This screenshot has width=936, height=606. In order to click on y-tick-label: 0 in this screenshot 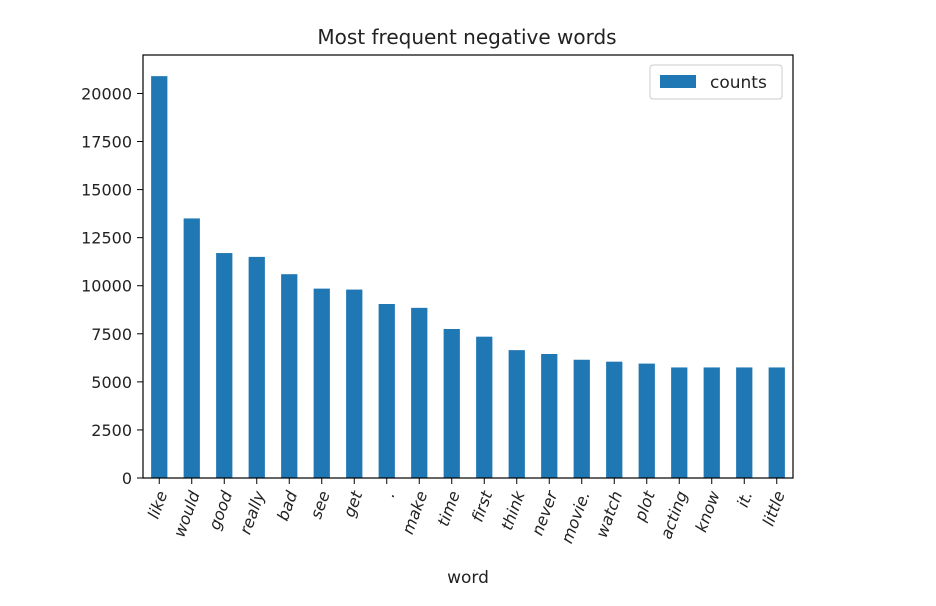, I will do `click(127, 478)`.